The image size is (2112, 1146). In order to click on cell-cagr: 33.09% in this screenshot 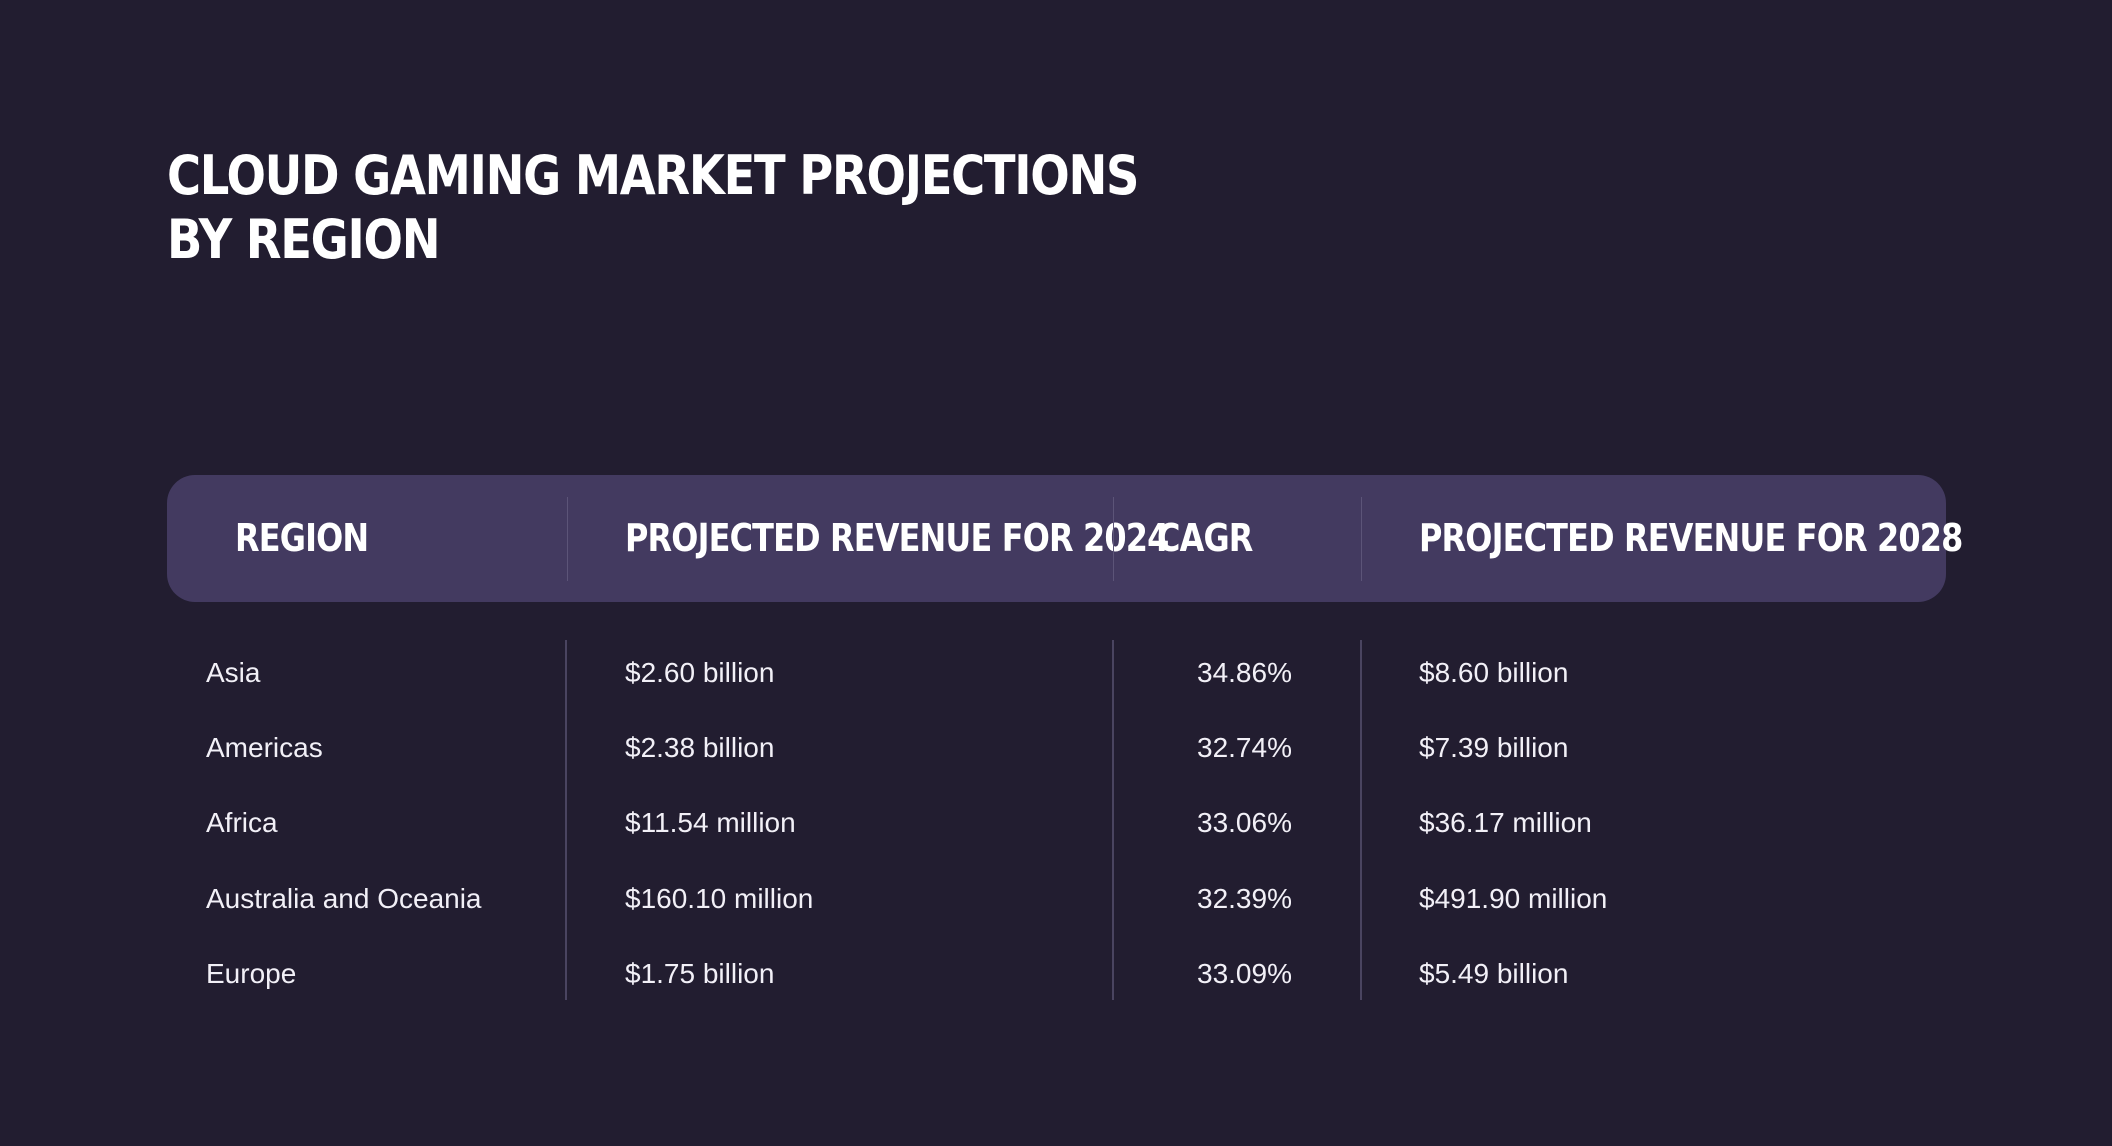, I will do `click(1244, 973)`.